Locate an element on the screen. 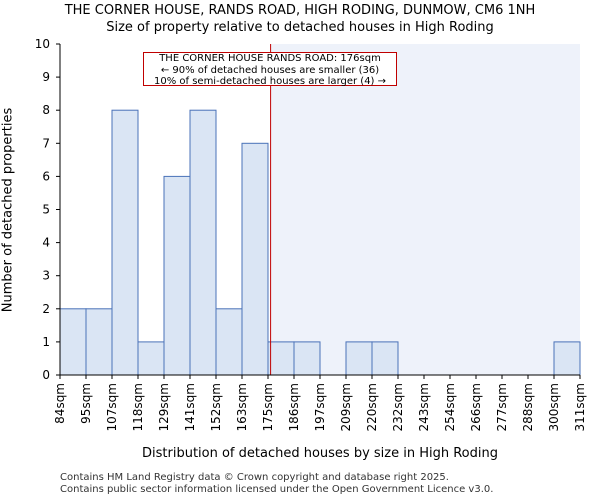 This screenshot has height=500, width=600. x-tick-label: 209sqm is located at coordinates (346, 407).